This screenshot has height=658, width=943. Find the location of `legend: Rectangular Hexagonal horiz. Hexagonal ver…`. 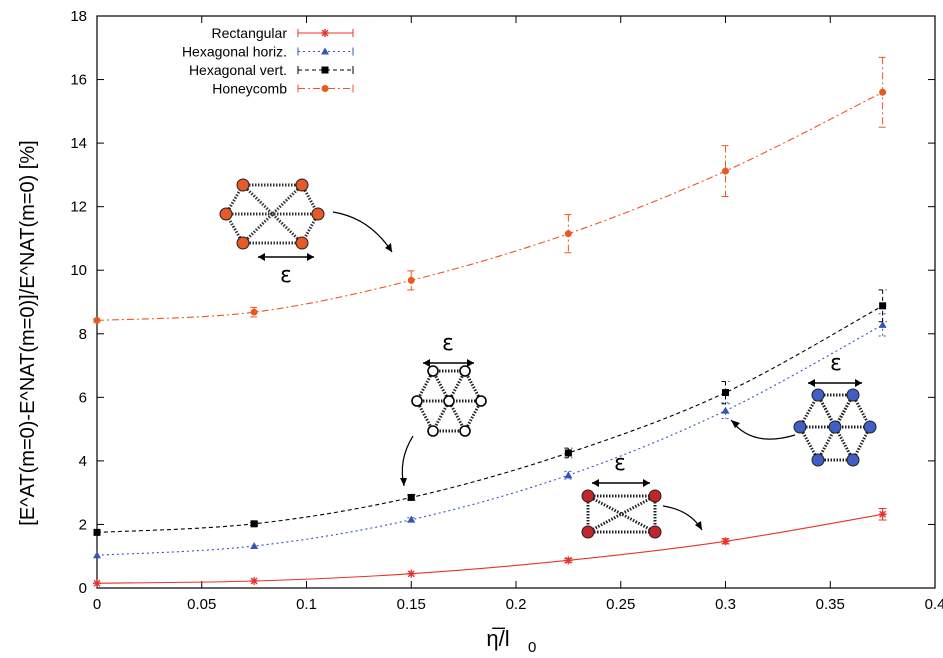

legend: Rectangular Hexagonal horiz. Hexagonal ver… is located at coordinates (268, 61).